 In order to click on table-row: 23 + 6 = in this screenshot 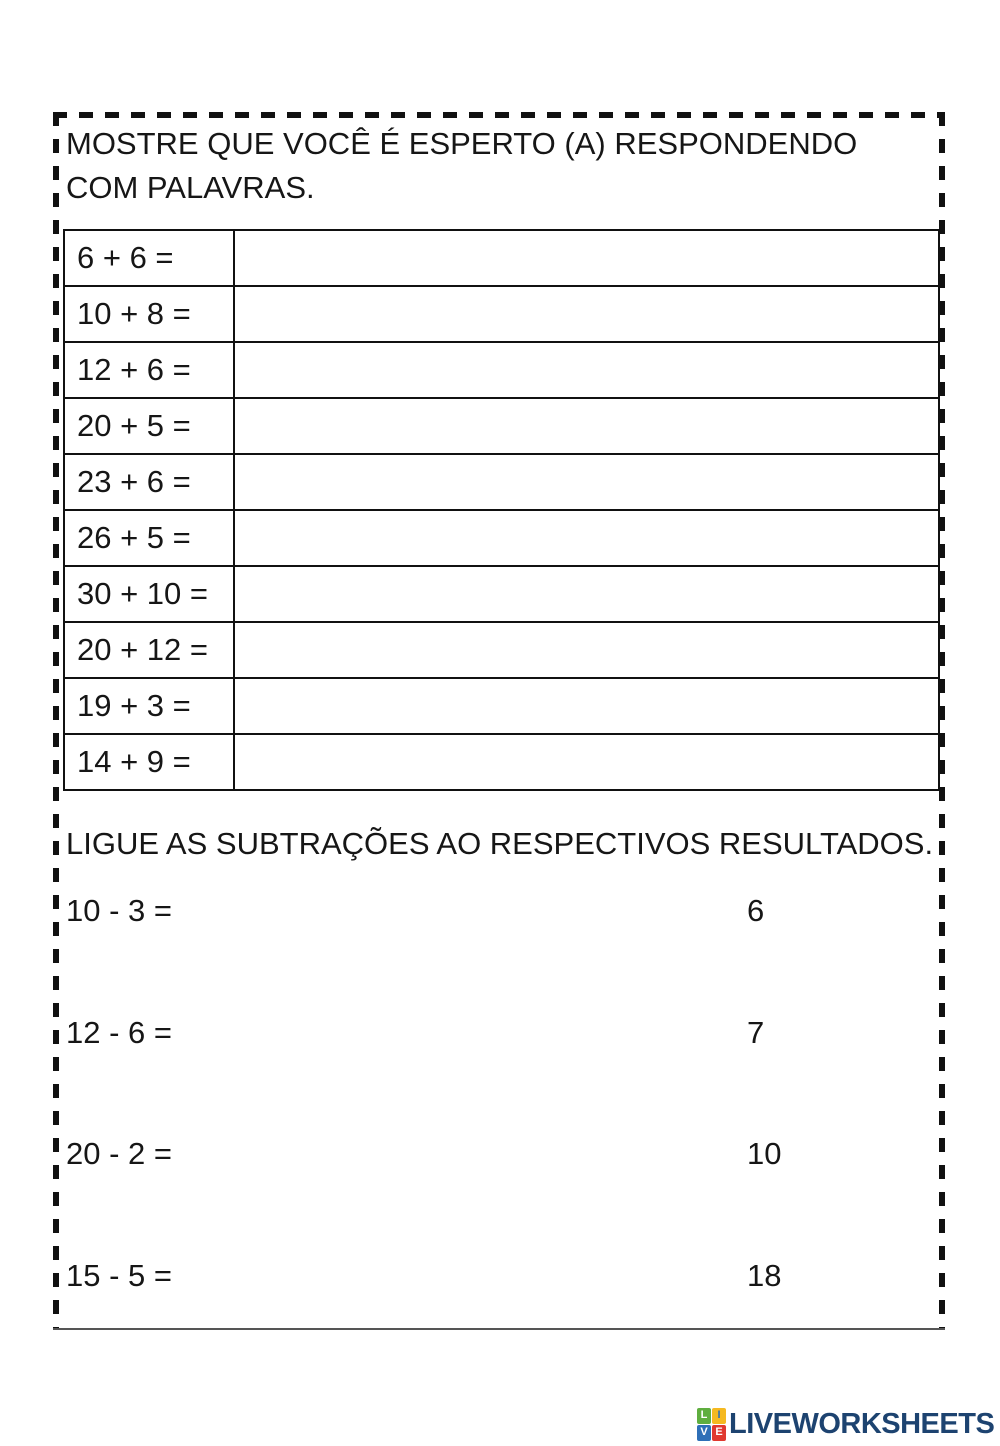, I will do `click(501, 482)`.